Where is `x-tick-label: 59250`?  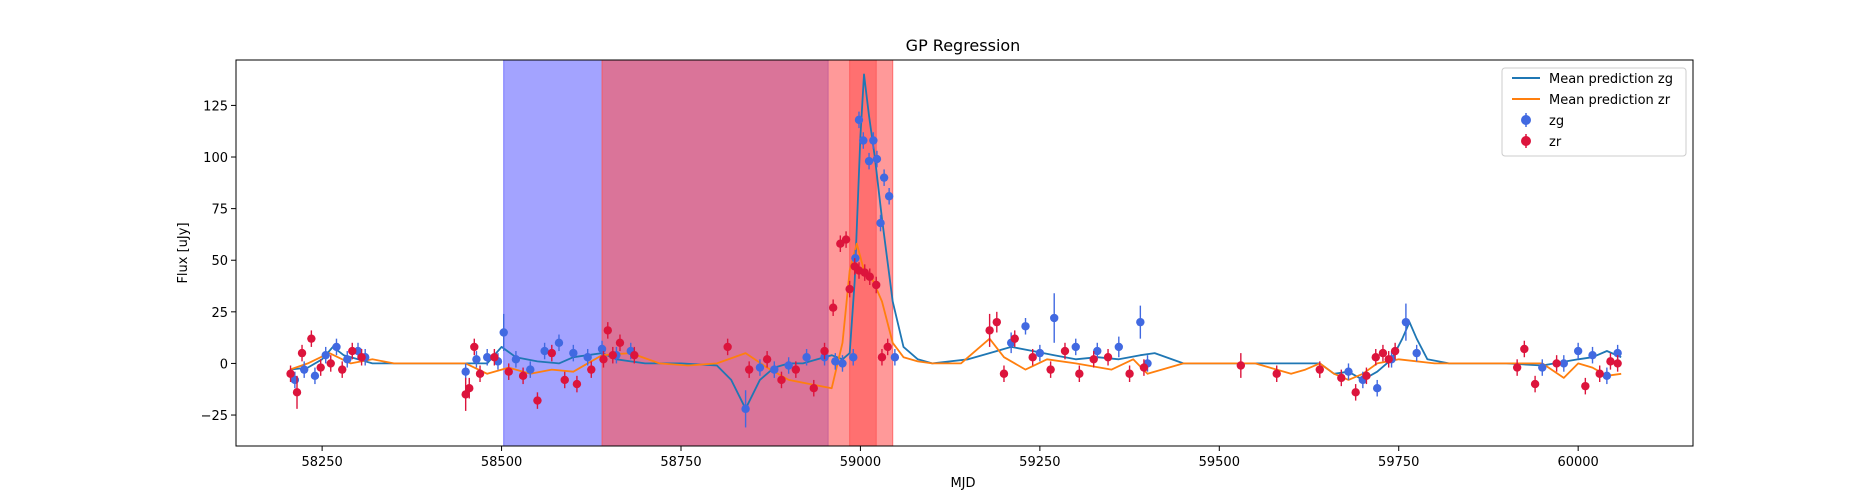
x-tick-label: 59250 is located at coordinates (1039, 462).